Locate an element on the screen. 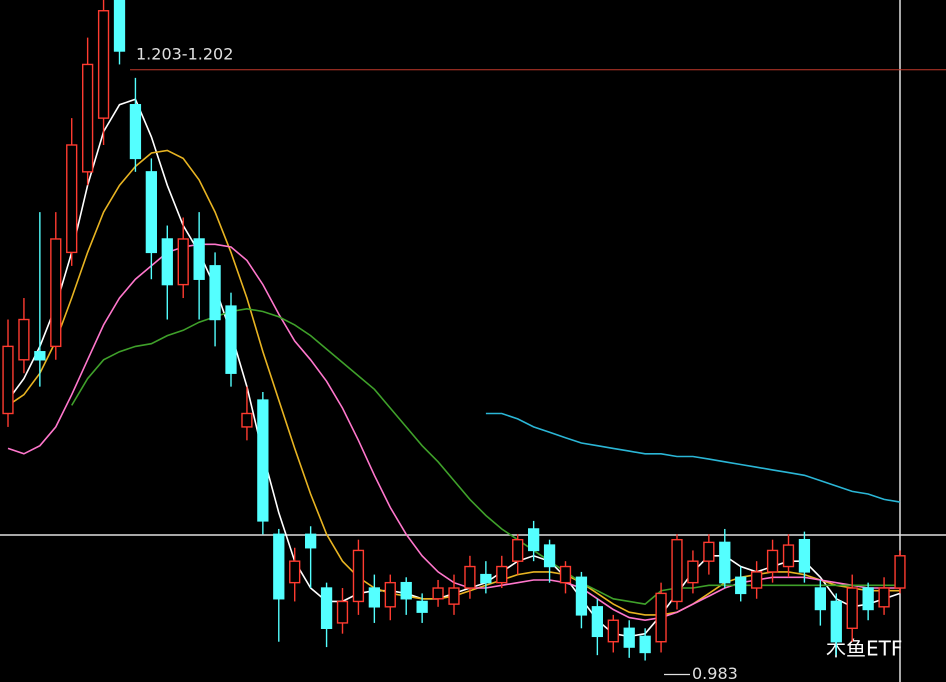  low-label: 0.983 is located at coordinates (715, 673).